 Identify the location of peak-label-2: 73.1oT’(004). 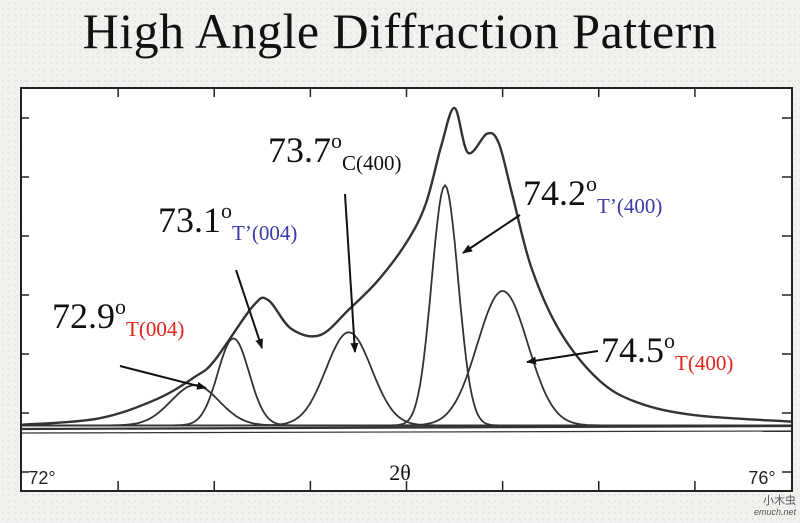
(227, 221).